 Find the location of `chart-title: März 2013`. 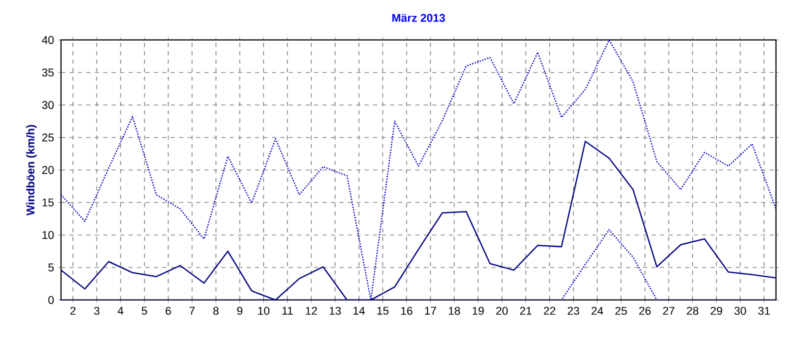

chart-title: März 2013 is located at coordinates (418, 18).